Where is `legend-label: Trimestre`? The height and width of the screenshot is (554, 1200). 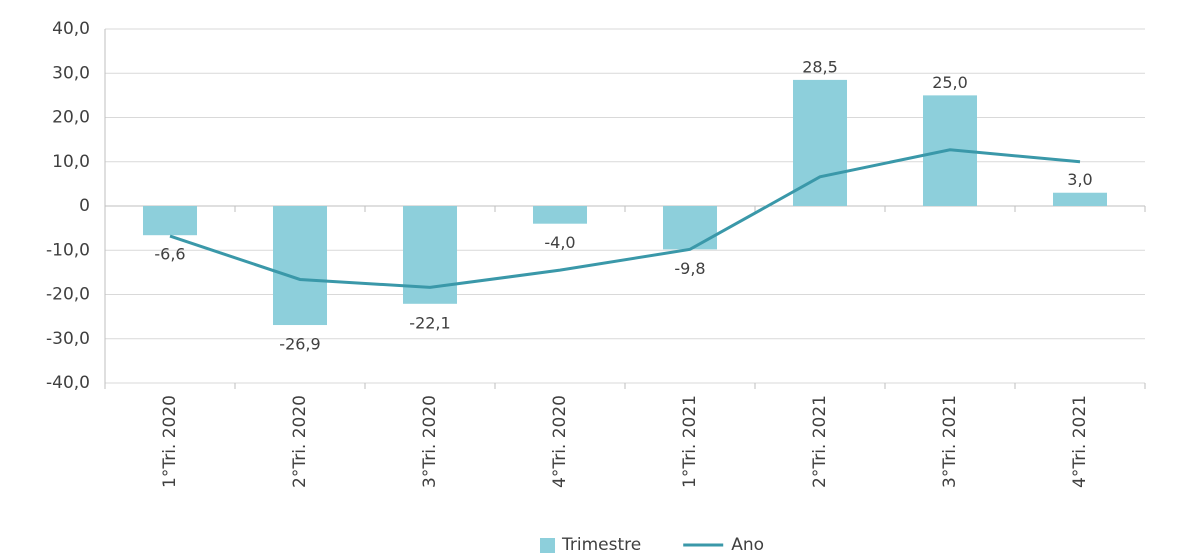
legend-label: Trimestre is located at coordinates (601, 544).